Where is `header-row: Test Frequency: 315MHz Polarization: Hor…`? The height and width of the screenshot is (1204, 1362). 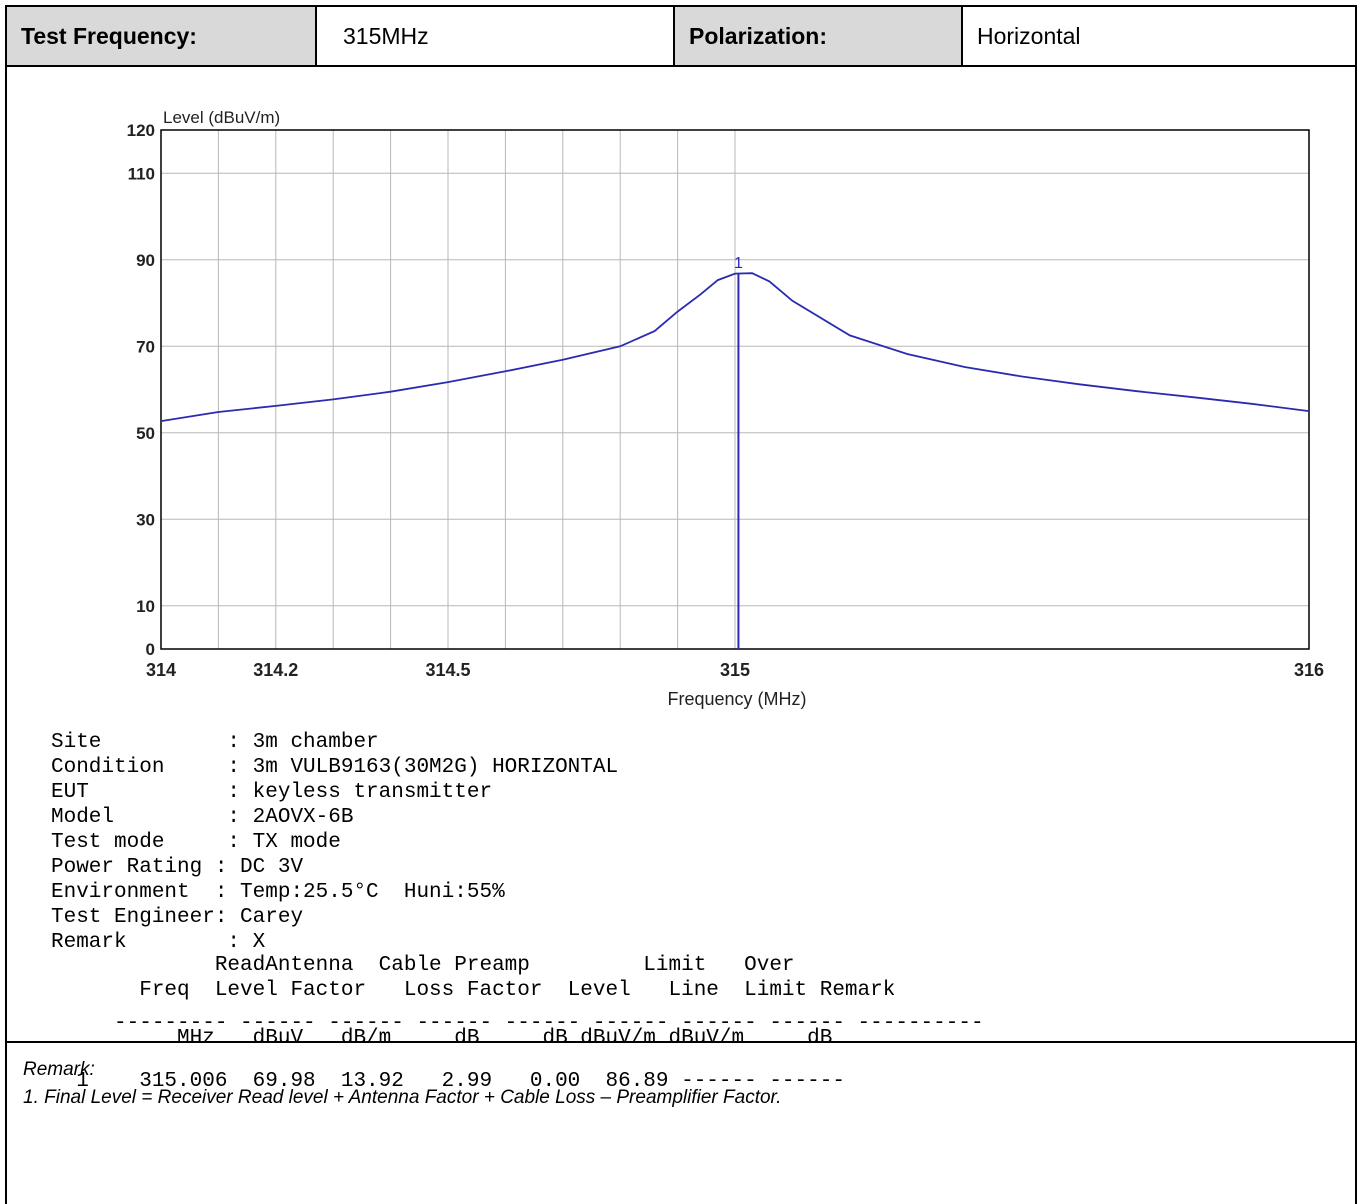
header-row: Test Frequency: 315MHz Polarization: Hor… is located at coordinates (681, 37).